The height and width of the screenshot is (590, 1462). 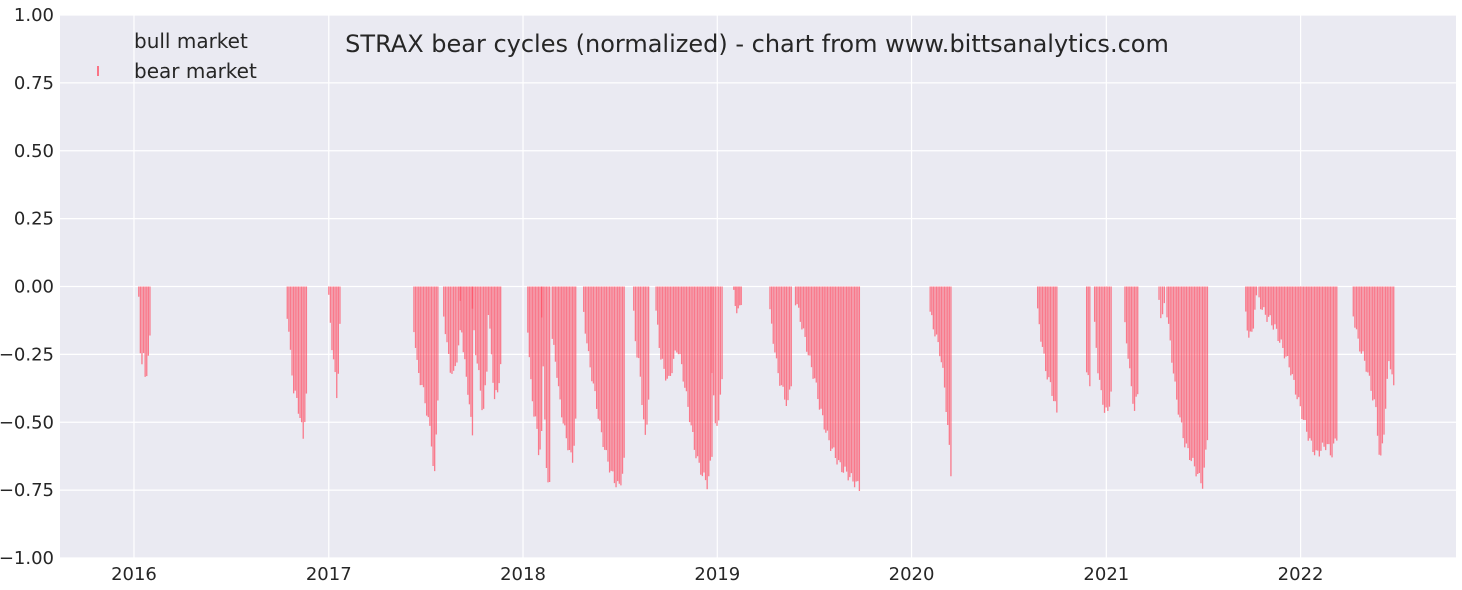 I want to click on y-tick-label: −0.50, so click(x=27, y=422).